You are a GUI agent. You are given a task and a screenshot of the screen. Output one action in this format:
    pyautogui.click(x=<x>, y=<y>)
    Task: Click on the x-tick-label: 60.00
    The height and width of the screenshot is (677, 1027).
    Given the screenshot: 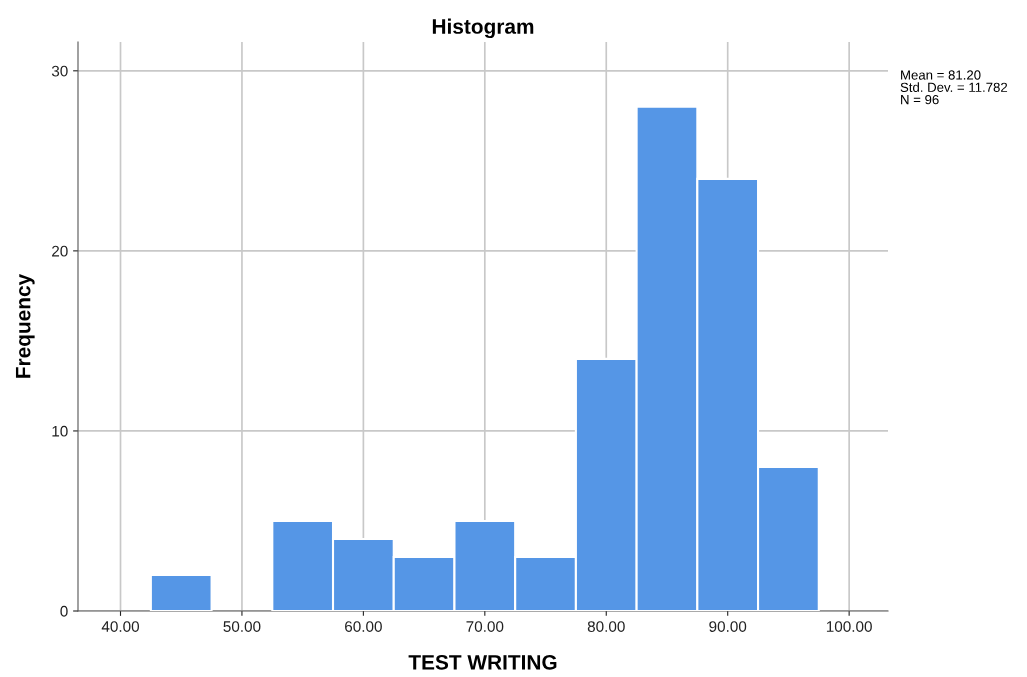 What is the action you would take?
    pyautogui.click(x=363, y=626)
    